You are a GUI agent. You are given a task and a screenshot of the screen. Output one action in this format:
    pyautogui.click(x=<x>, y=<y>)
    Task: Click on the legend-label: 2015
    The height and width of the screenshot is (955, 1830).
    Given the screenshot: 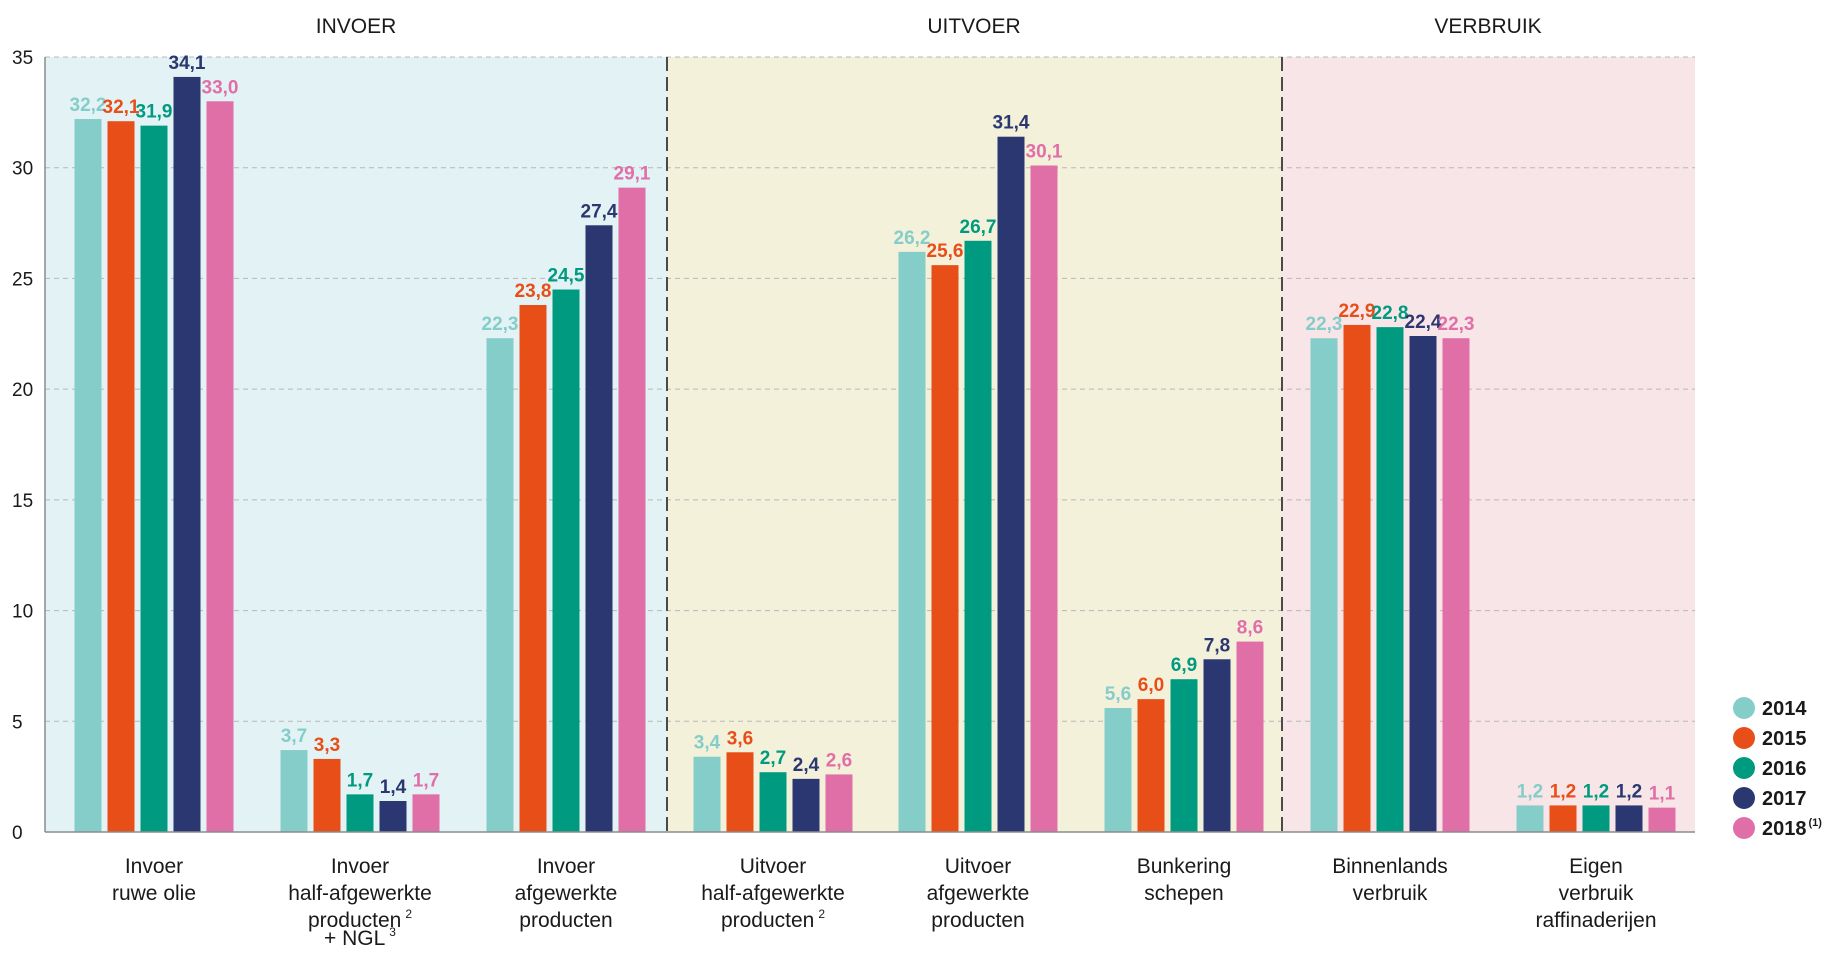 What is the action you would take?
    pyautogui.click(x=1784, y=739)
    